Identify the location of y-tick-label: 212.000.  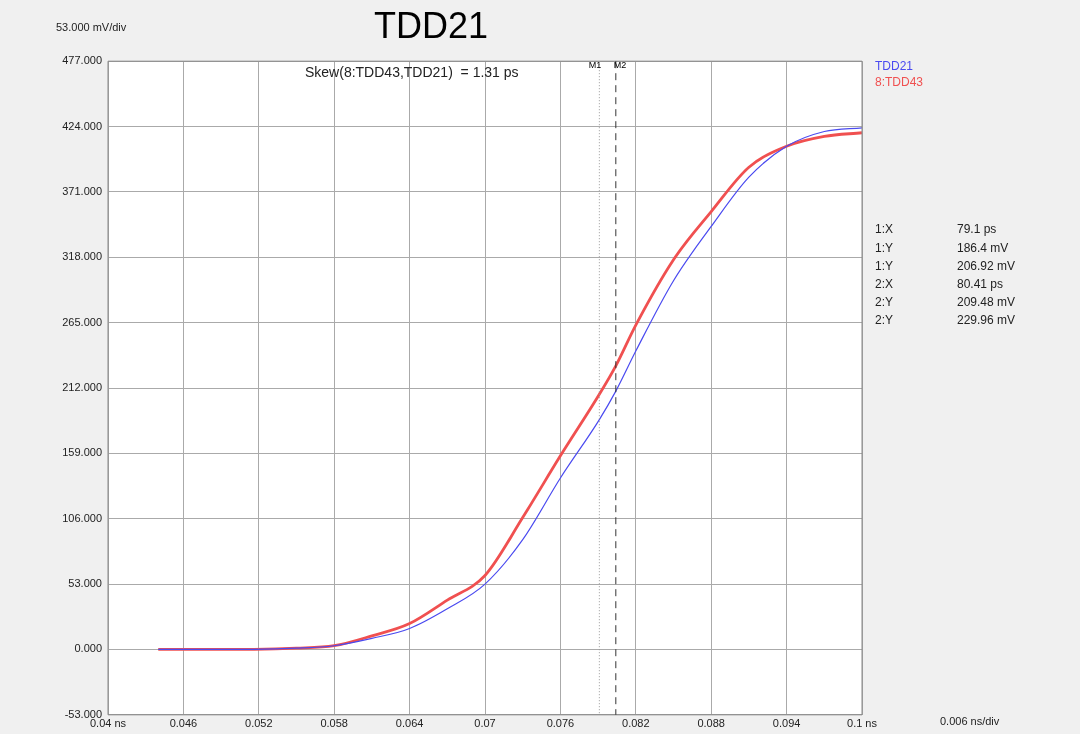
(82, 387).